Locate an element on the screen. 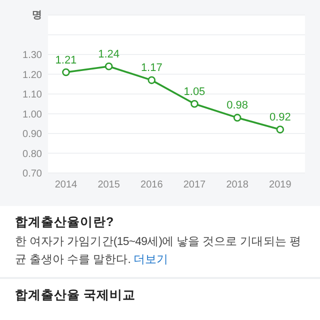  y-tick-label: 0.70 is located at coordinates (32, 174).